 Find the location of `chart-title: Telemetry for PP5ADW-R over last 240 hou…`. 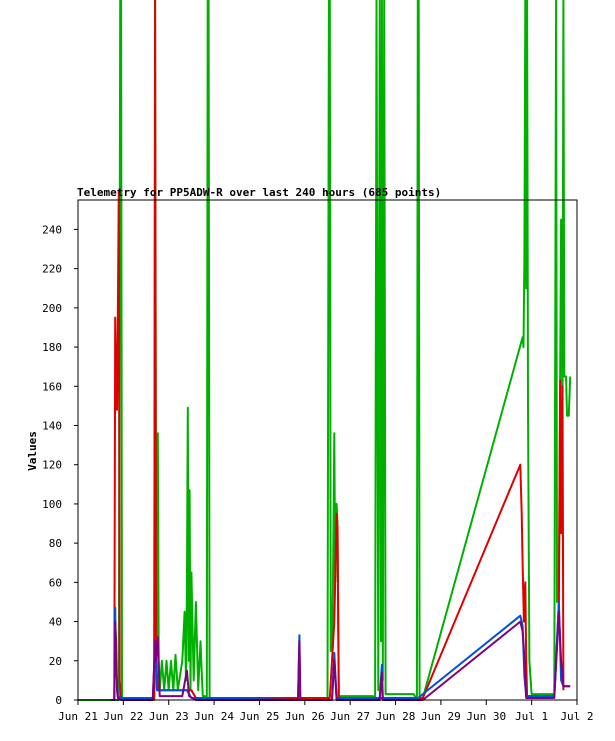

chart-title: Telemetry for PP5ADW-R over last 240 hou… is located at coordinates (259, 192).